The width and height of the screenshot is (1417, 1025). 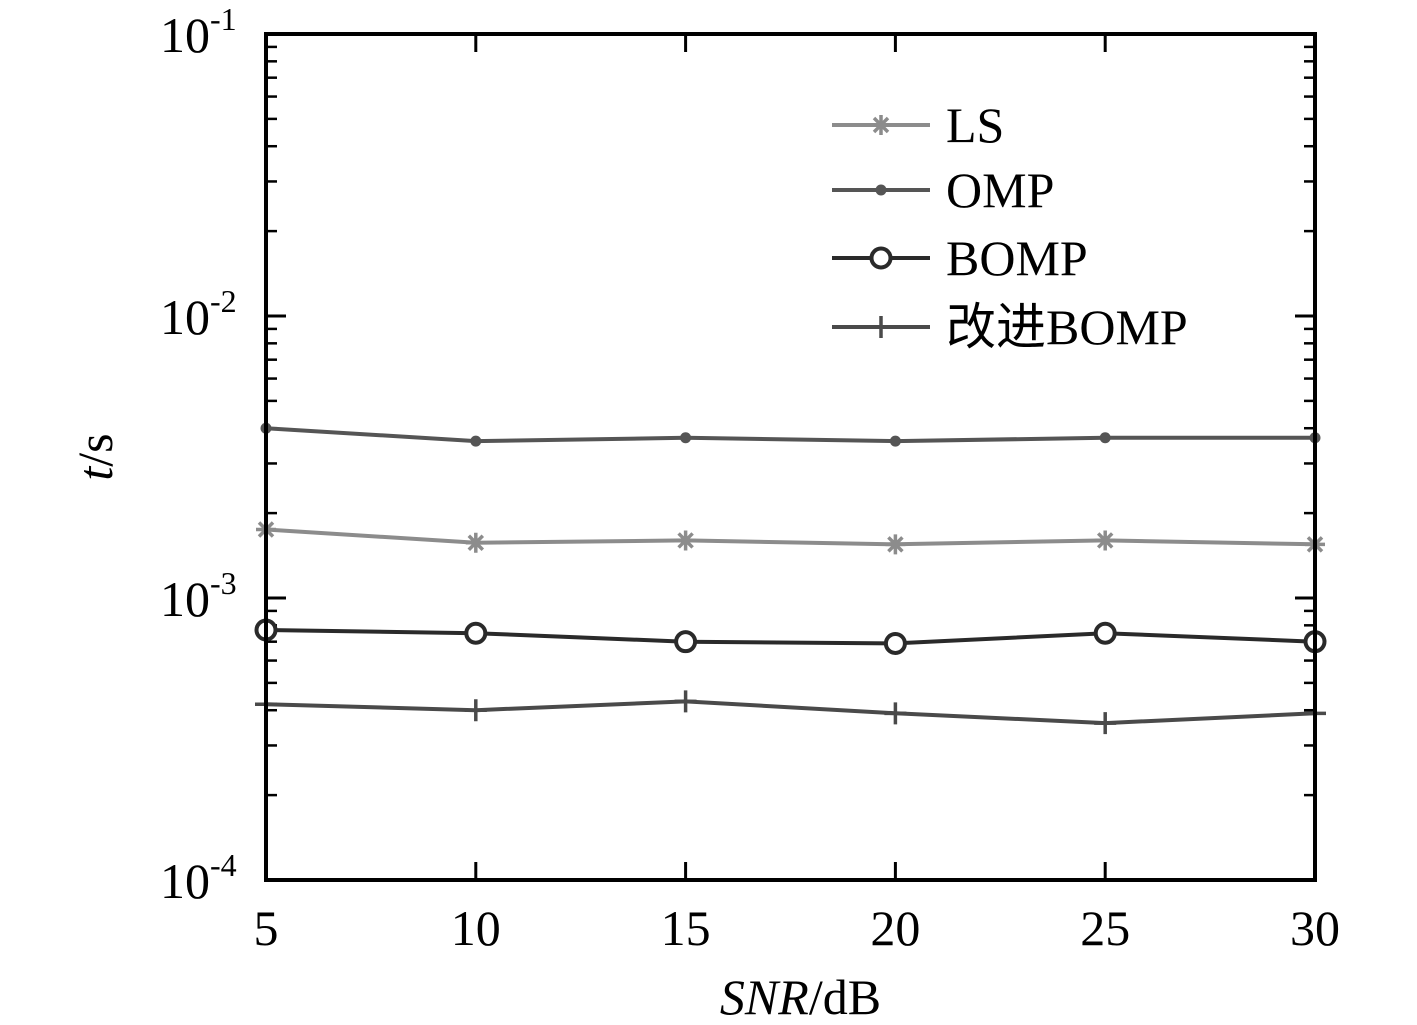 I want to click on y-tick-label: 10⁻², so click(x=198, y=314).